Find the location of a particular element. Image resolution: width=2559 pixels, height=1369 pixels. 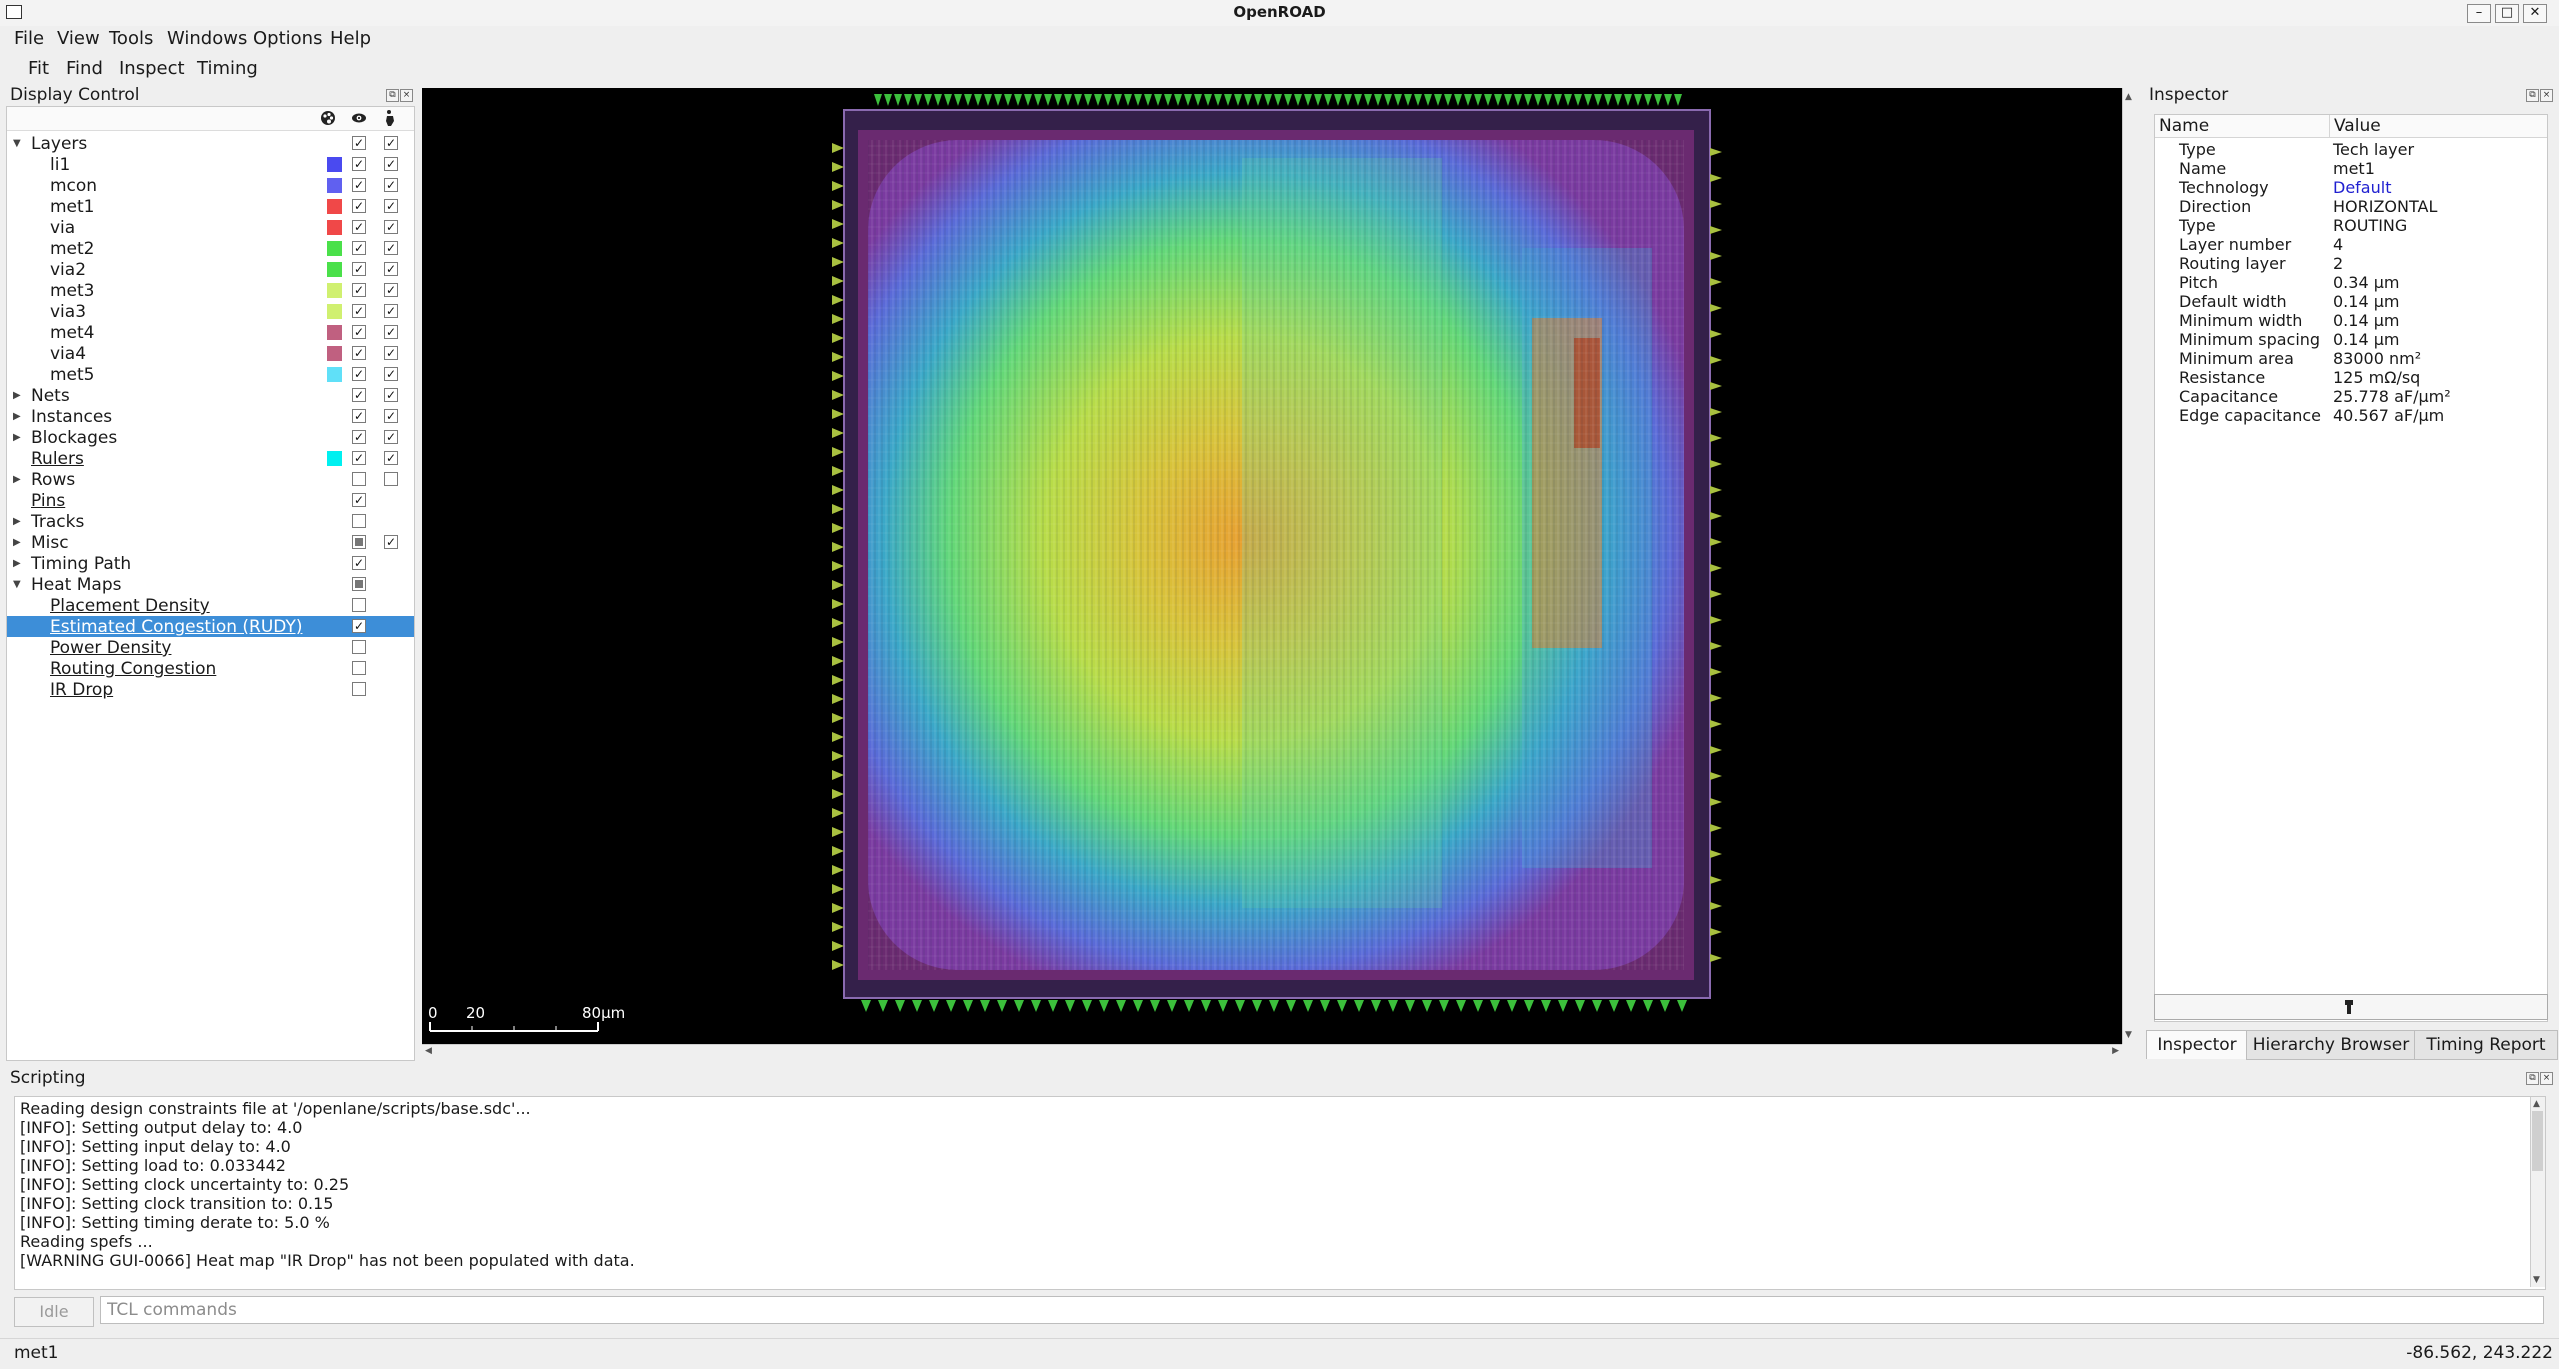

menu-view: View is located at coordinates (78, 38).